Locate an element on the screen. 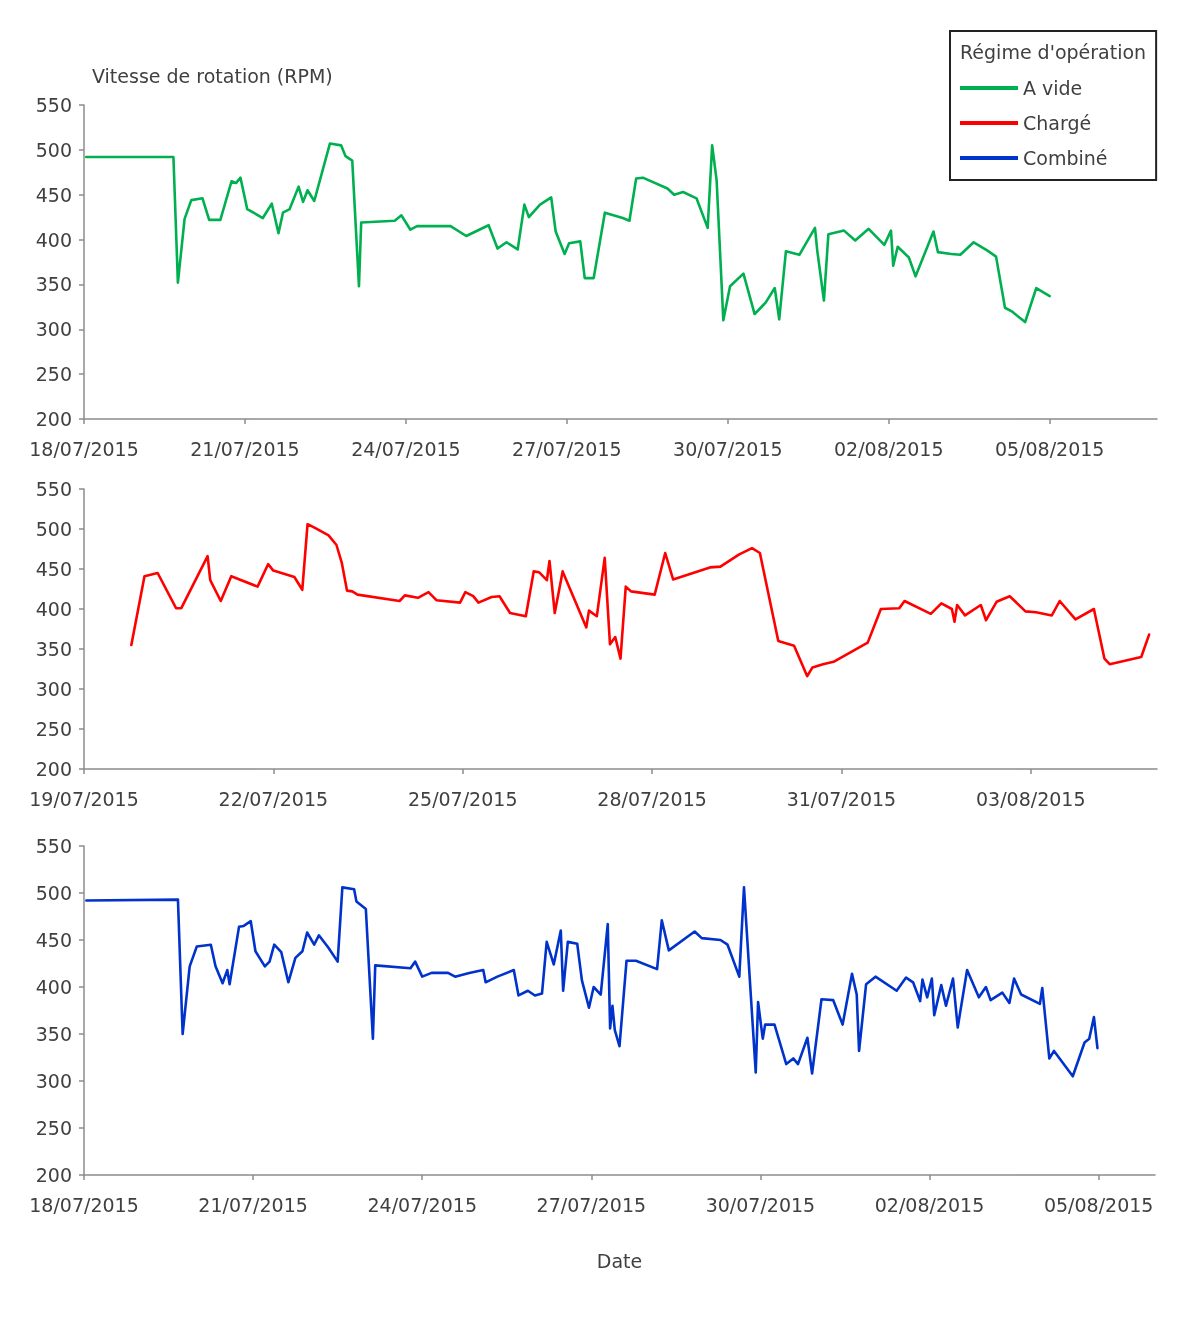 This screenshot has height=1325, width=1180. x-tick-label: 19/07/2015 is located at coordinates (84, 798).